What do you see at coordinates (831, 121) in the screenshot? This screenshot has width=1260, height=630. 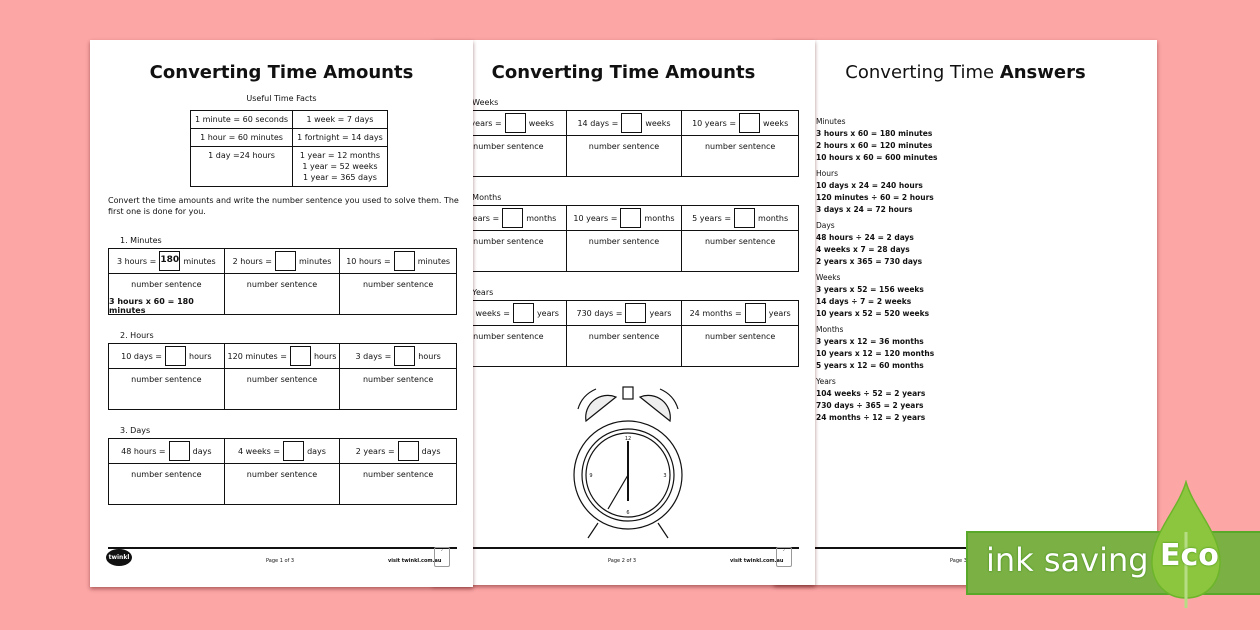 I see `answer-heading: Minutes` at bounding box center [831, 121].